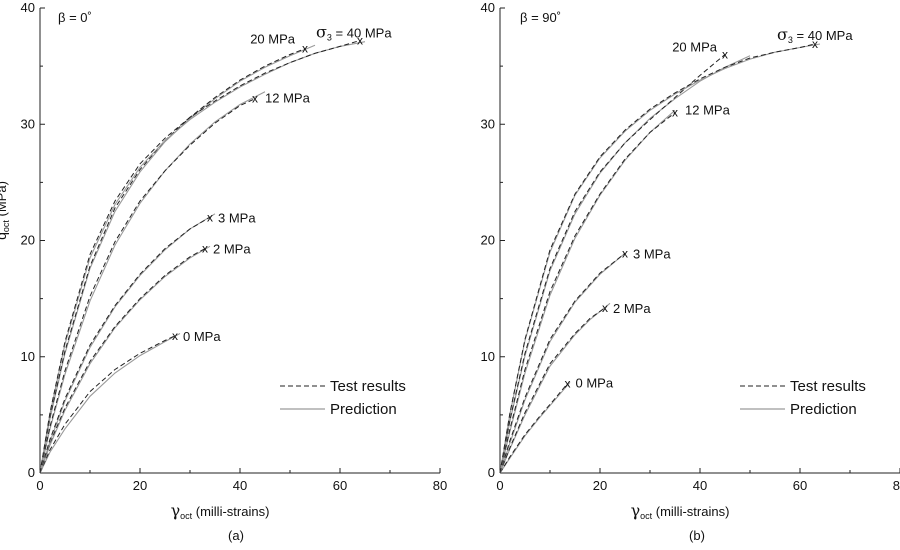 This screenshot has height=550, width=900. What do you see at coordinates (540, 17) in the screenshot?
I see `panel-title: β = 90˚` at bounding box center [540, 17].